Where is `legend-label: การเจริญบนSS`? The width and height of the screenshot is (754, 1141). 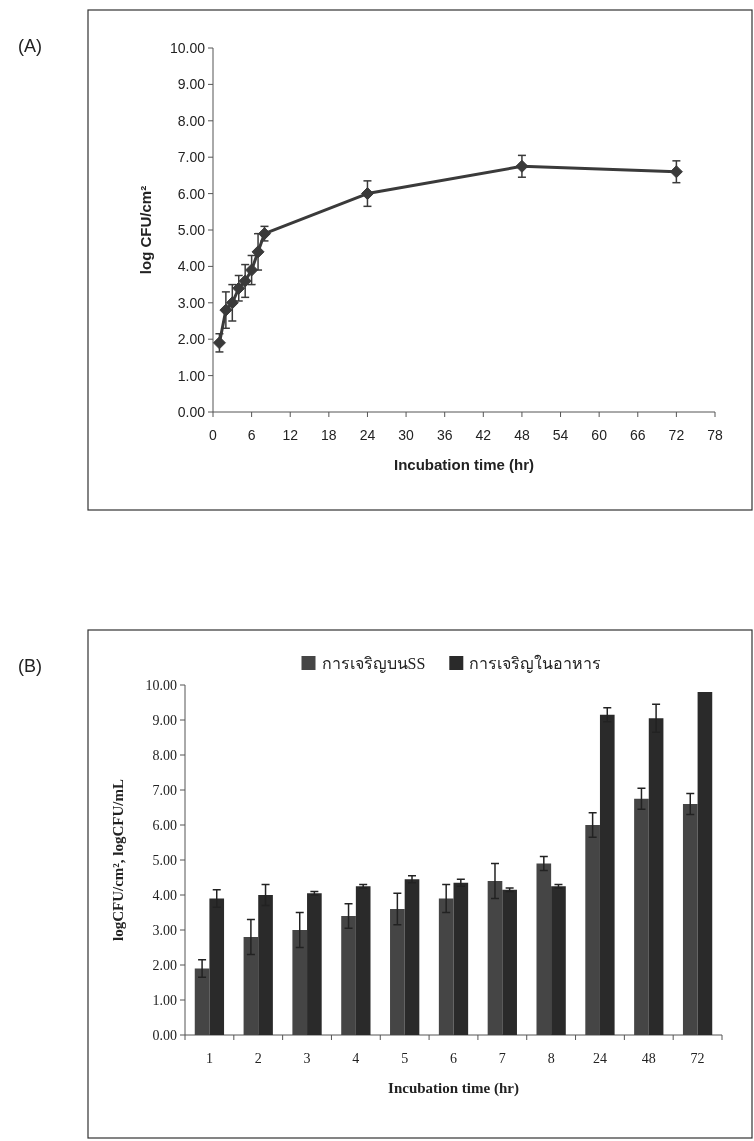
legend-label: การเจริญบนSS is located at coordinates (373, 664).